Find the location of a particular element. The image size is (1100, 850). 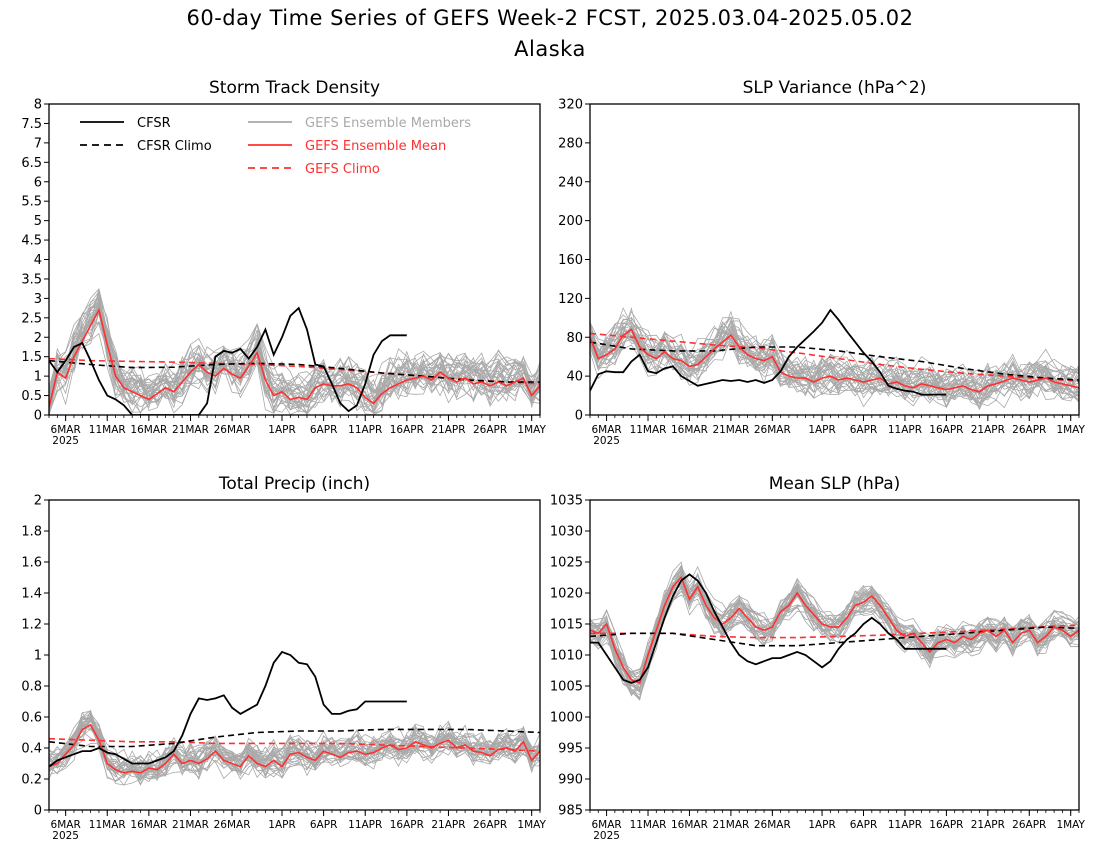

y-tick-label: 0.2 is located at coordinates (31, 780).